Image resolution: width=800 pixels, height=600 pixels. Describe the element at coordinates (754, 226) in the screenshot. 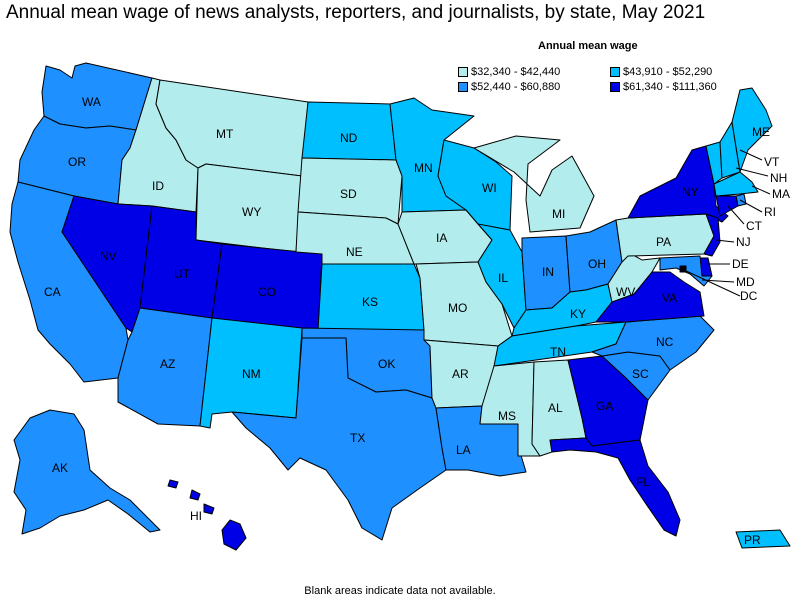

I see `label-CT: CT` at that location.